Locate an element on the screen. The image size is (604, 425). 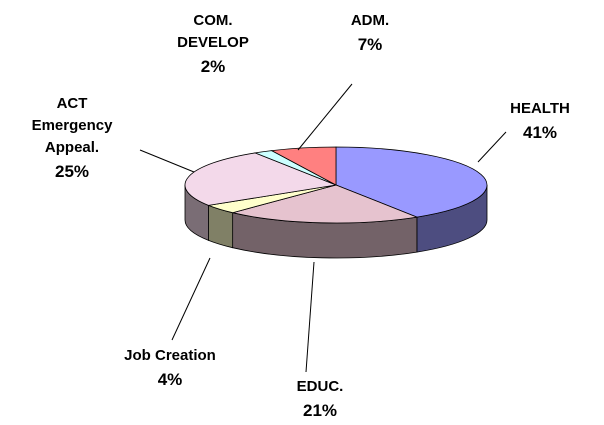
sides is located at coordinates (336, 221).